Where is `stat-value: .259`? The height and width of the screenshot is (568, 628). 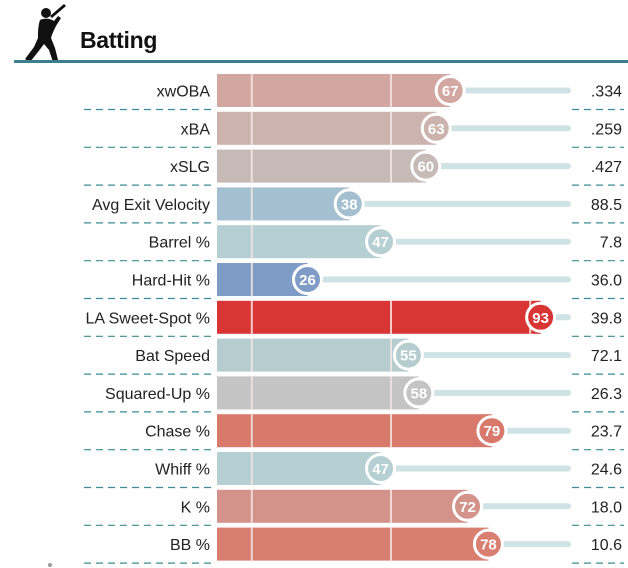 stat-value: .259 is located at coordinates (606, 129).